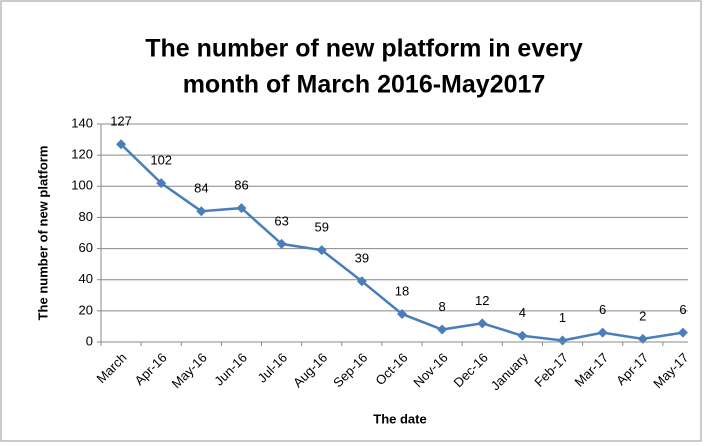 The height and width of the screenshot is (446, 708). What do you see at coordinates (42, 233) in the screenshot?
I see `y-axis-title: The number of new platform` at bounding box center [42, 233].